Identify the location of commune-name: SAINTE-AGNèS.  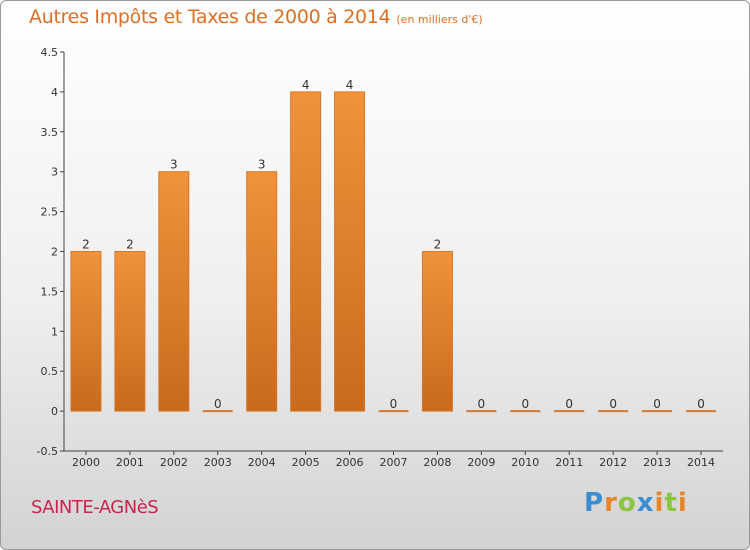
(95, 507).